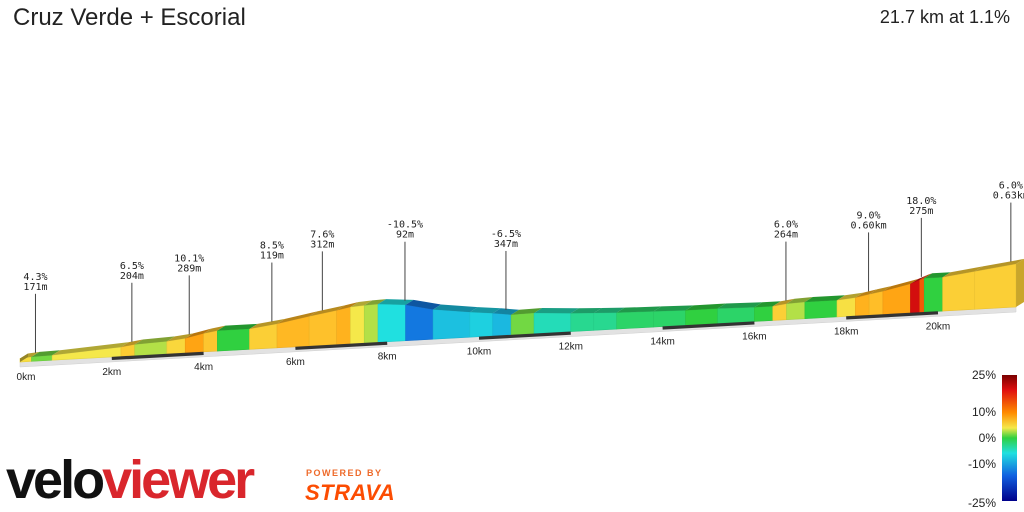 The height and width of the screenshot is (512, 1024). What do you see at coordinates (24, 357) in the screenshot?
I see `profile-end-face` at bounding box center [24, 357].